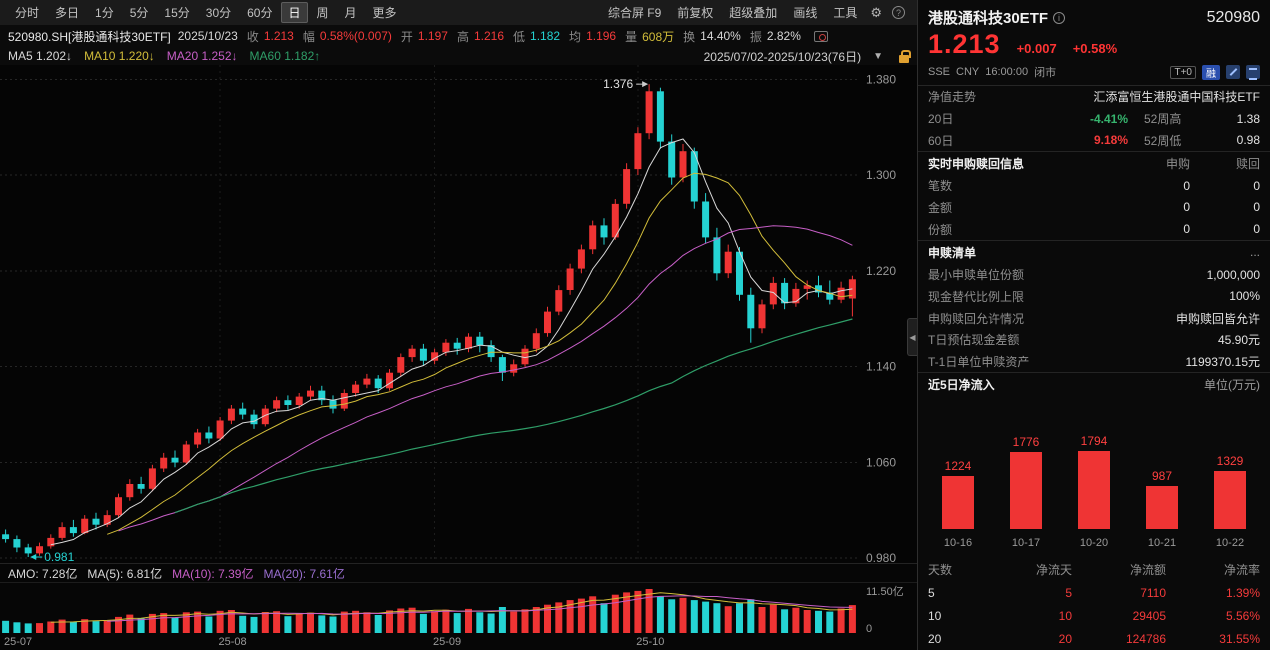  Describe the element at coordinates (1094, 296) in the screenshot. I see `list-row: 现金替代比例上限 100%` at that location.